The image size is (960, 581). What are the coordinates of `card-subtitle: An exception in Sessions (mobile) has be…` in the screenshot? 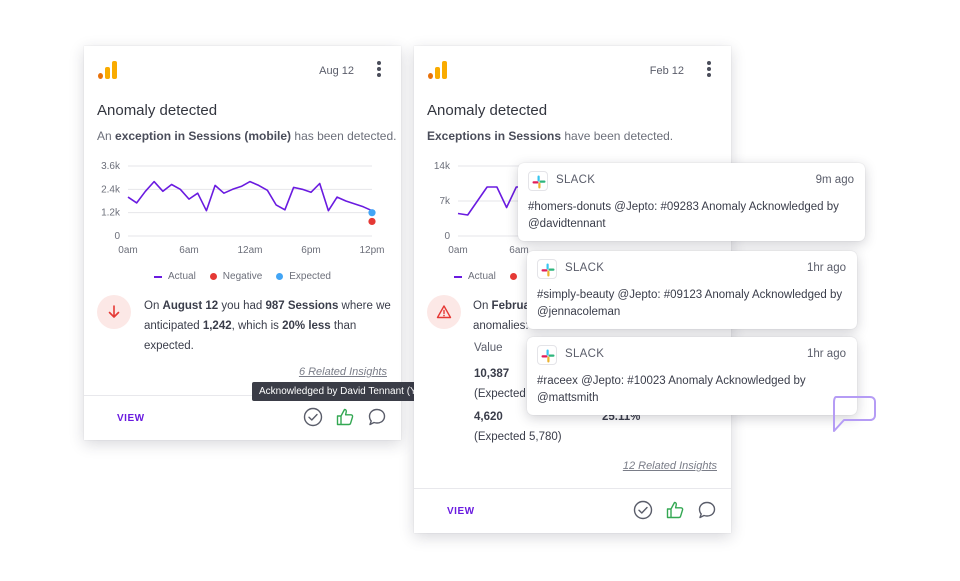 It's located at (247, 136).